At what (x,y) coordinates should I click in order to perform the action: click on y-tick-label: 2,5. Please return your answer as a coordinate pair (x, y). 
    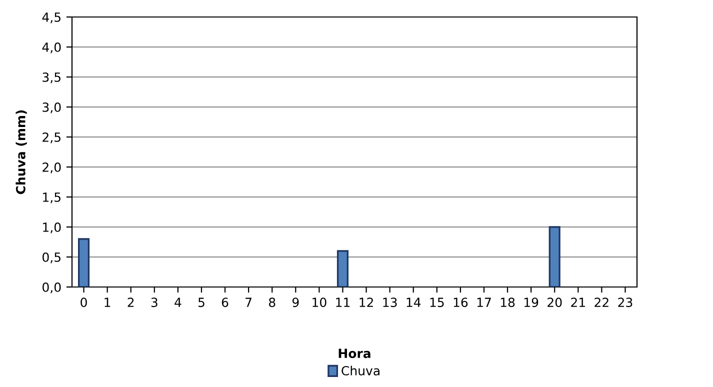
    Looking at the image, I should click on (51, 138).